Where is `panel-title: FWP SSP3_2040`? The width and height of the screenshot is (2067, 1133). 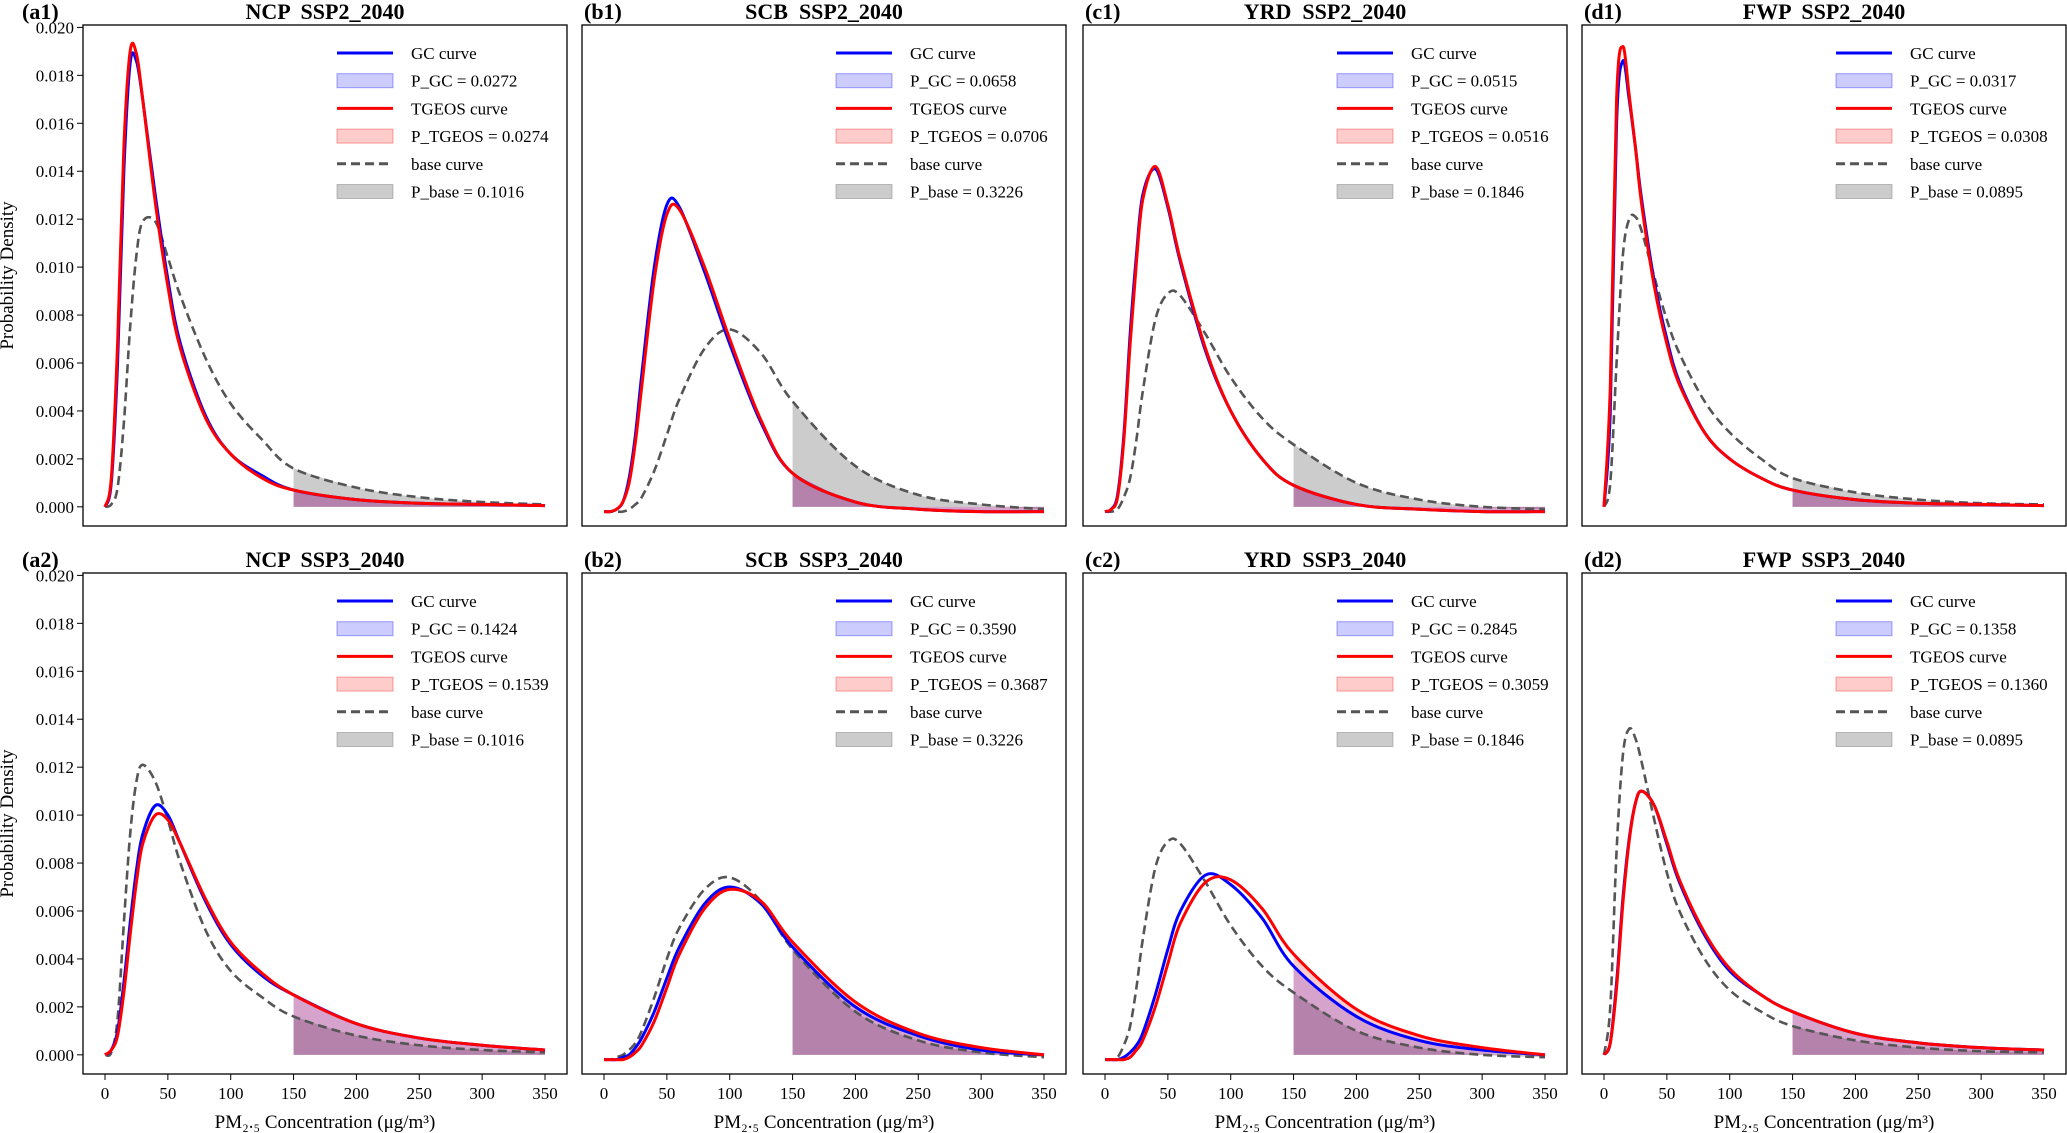 panel-title: FWP SSP3_2040 is located at coordinates (1824, 559).